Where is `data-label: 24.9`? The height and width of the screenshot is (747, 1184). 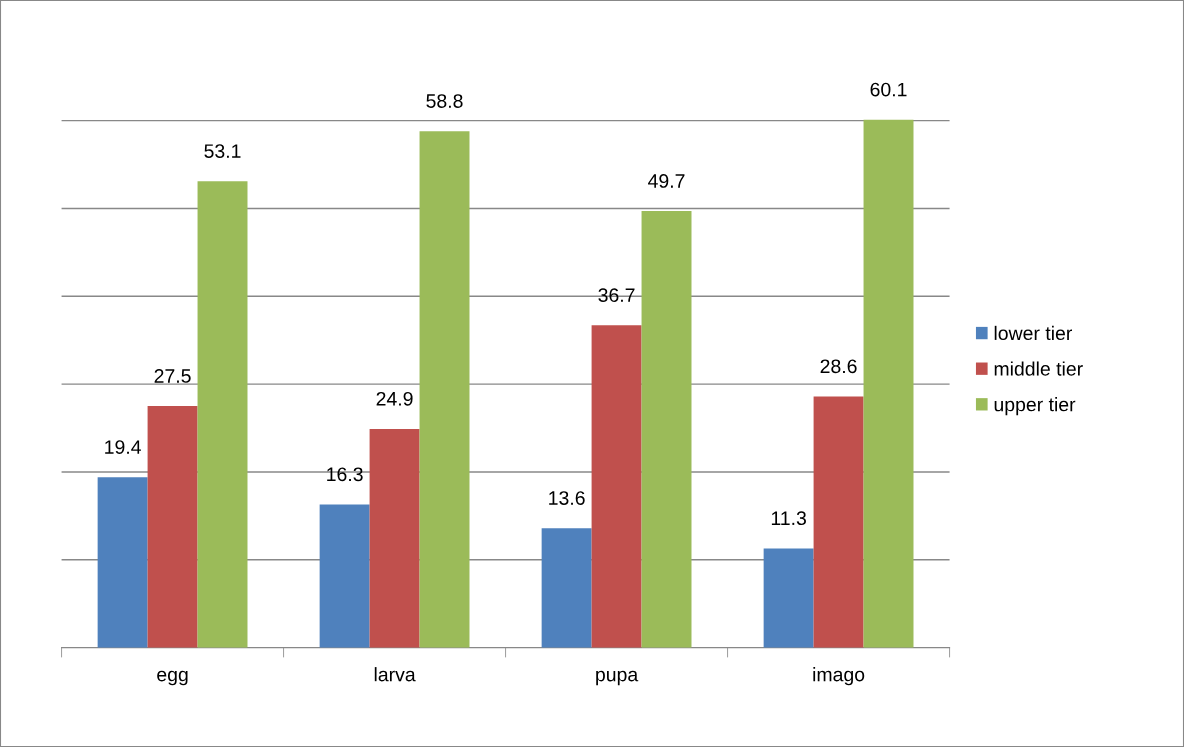 data-label: 24.9 is located at coordinates (394, 398).